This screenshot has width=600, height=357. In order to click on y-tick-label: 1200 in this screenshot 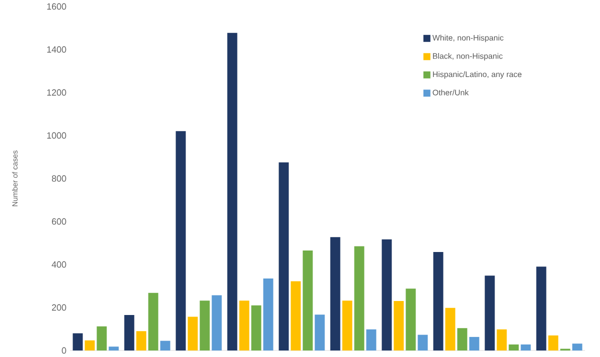, I will do `click(56, 92)`.